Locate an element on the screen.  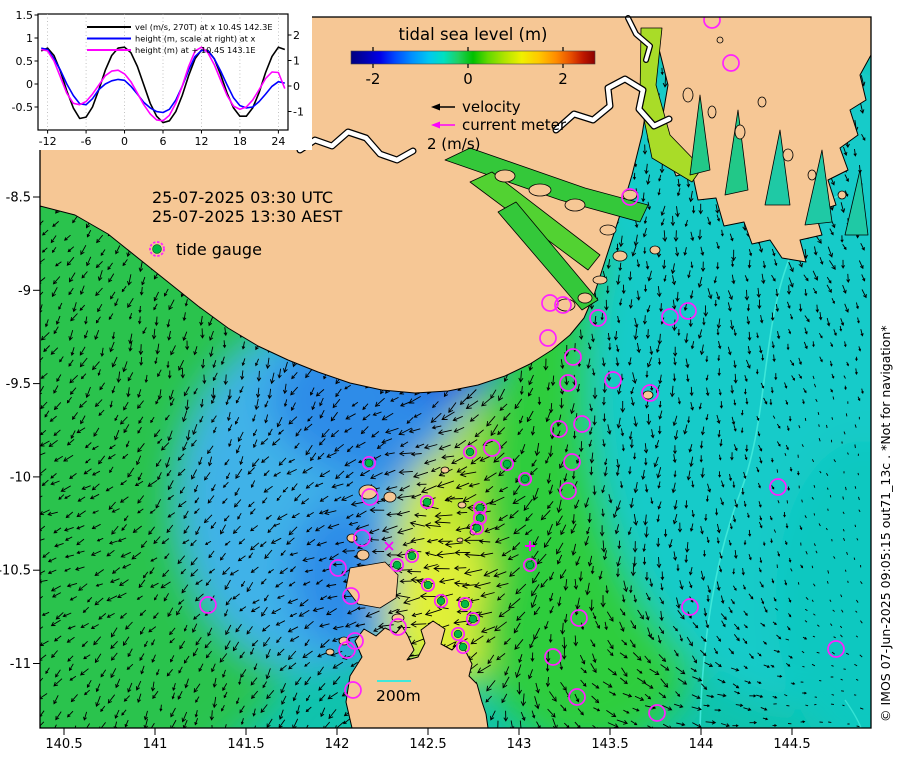
inset-x-tick-label: 0 is located at coordinates (124, 141).